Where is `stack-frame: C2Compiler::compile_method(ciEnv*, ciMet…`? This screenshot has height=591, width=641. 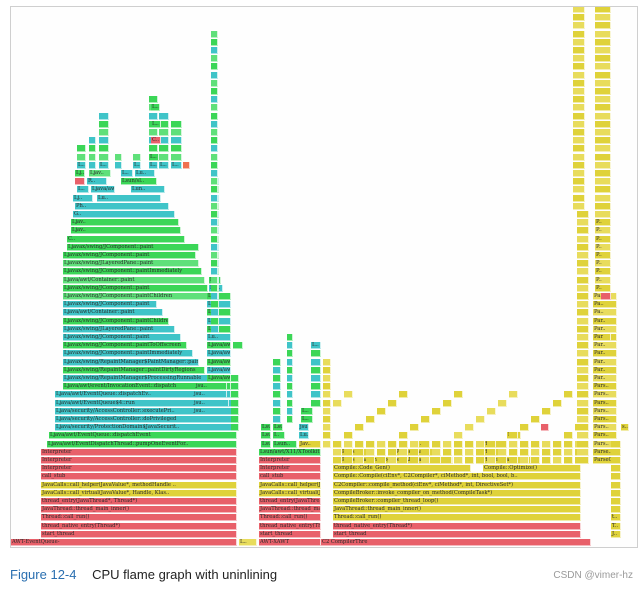
stack-frame: C2Compiler::compile_method(ciEnv*, ciMet… is located at coordinates (457, 485).